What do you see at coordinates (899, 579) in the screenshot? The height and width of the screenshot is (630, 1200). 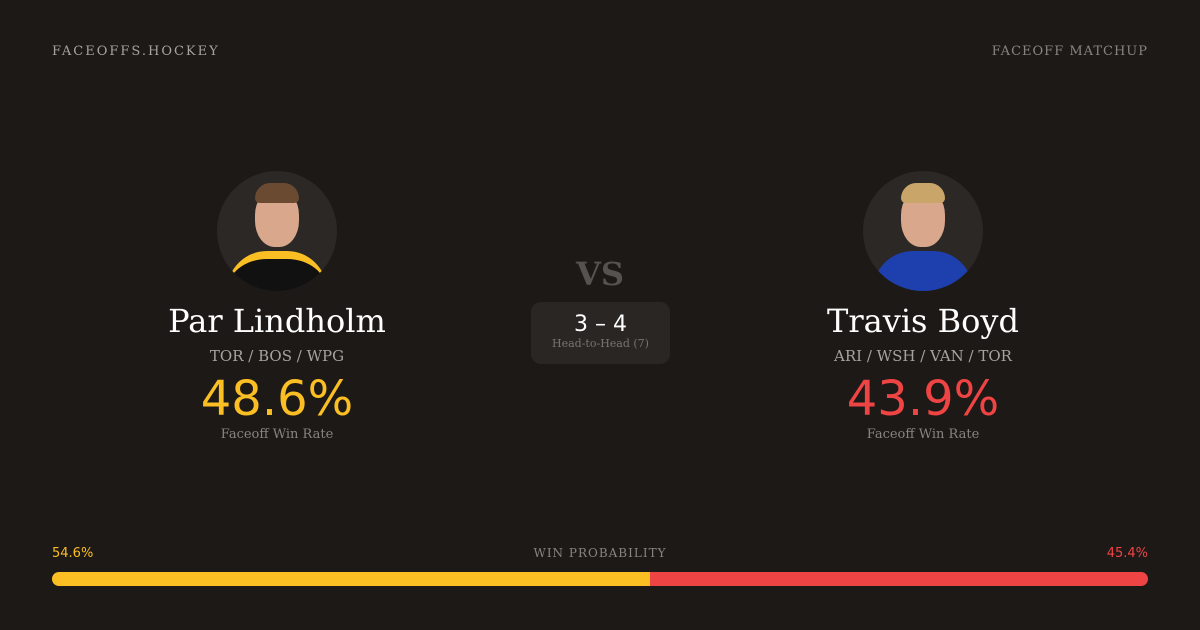 I see `win-prob-right-fill` at bounding box center [899, 579].